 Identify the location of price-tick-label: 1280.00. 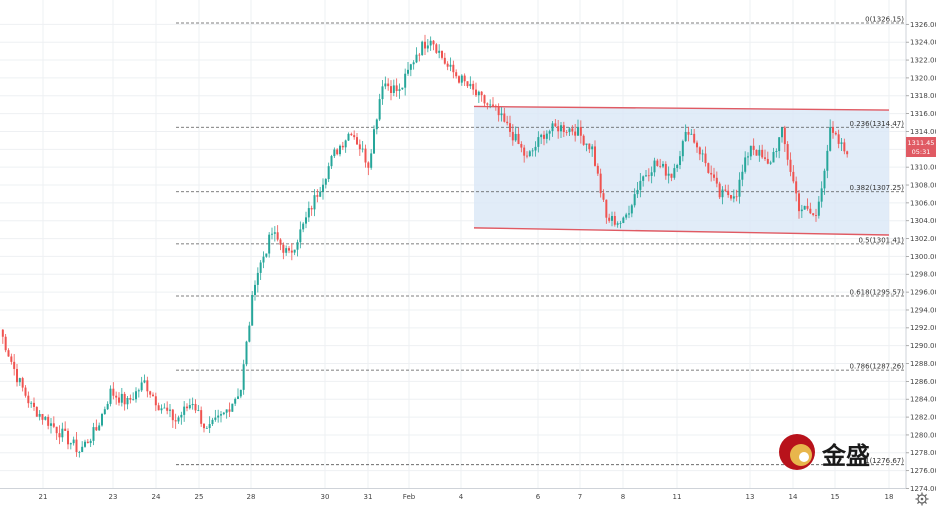
(923, 435).